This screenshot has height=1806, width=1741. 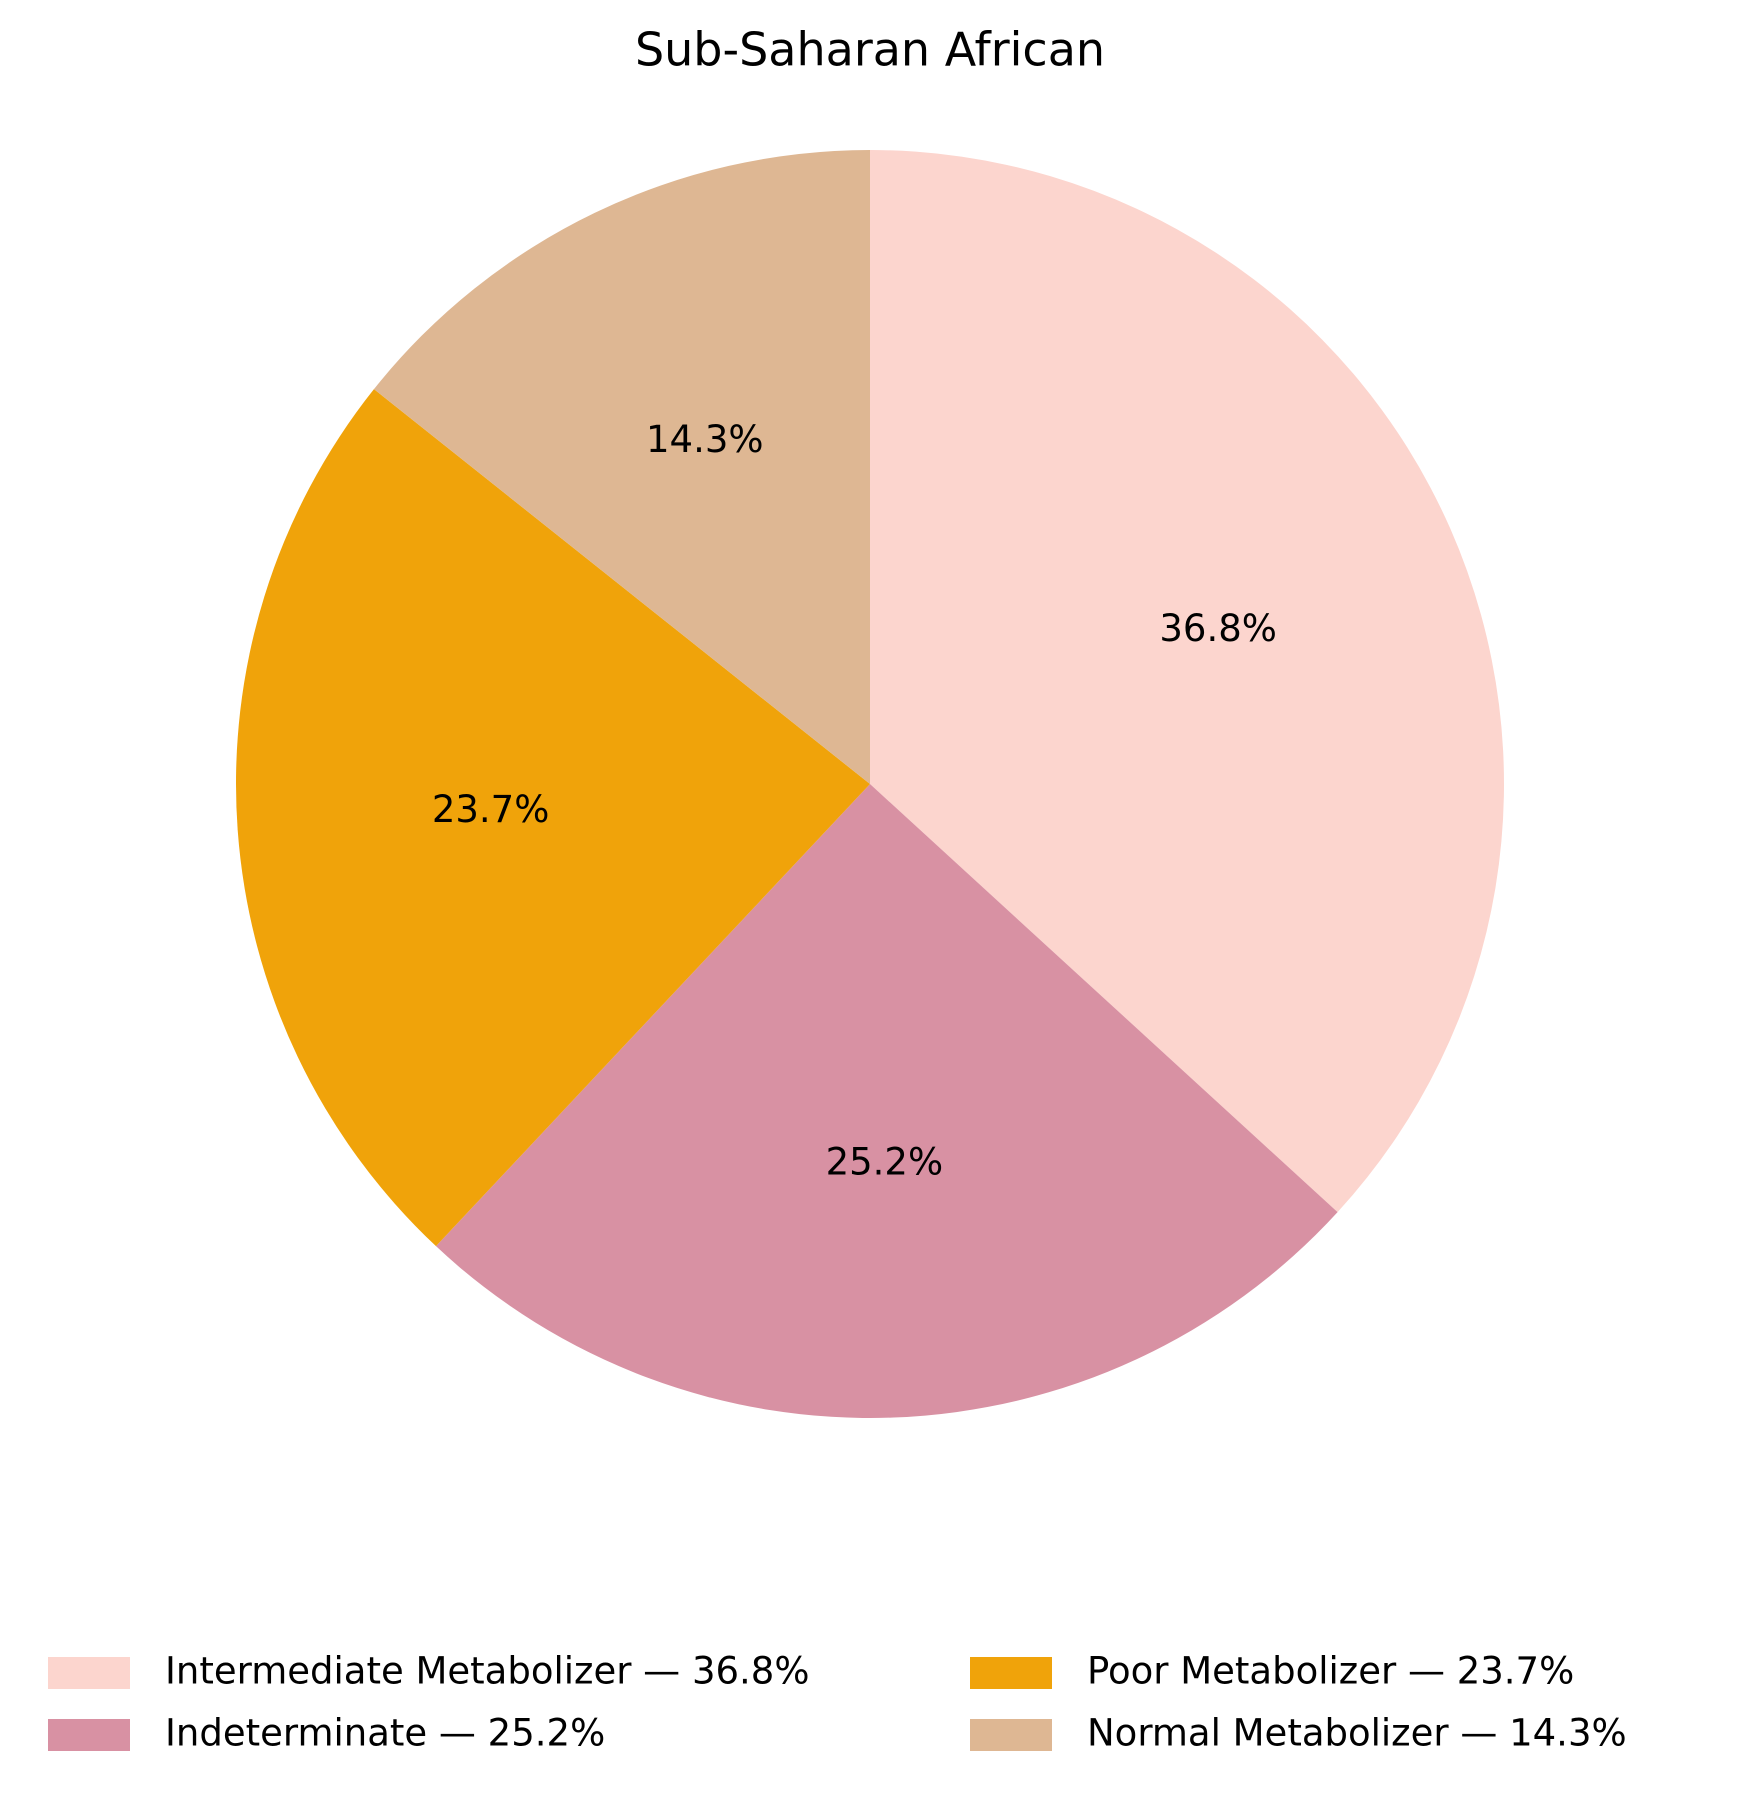 I want to click on pie-slice, so click(x=621, y=467).